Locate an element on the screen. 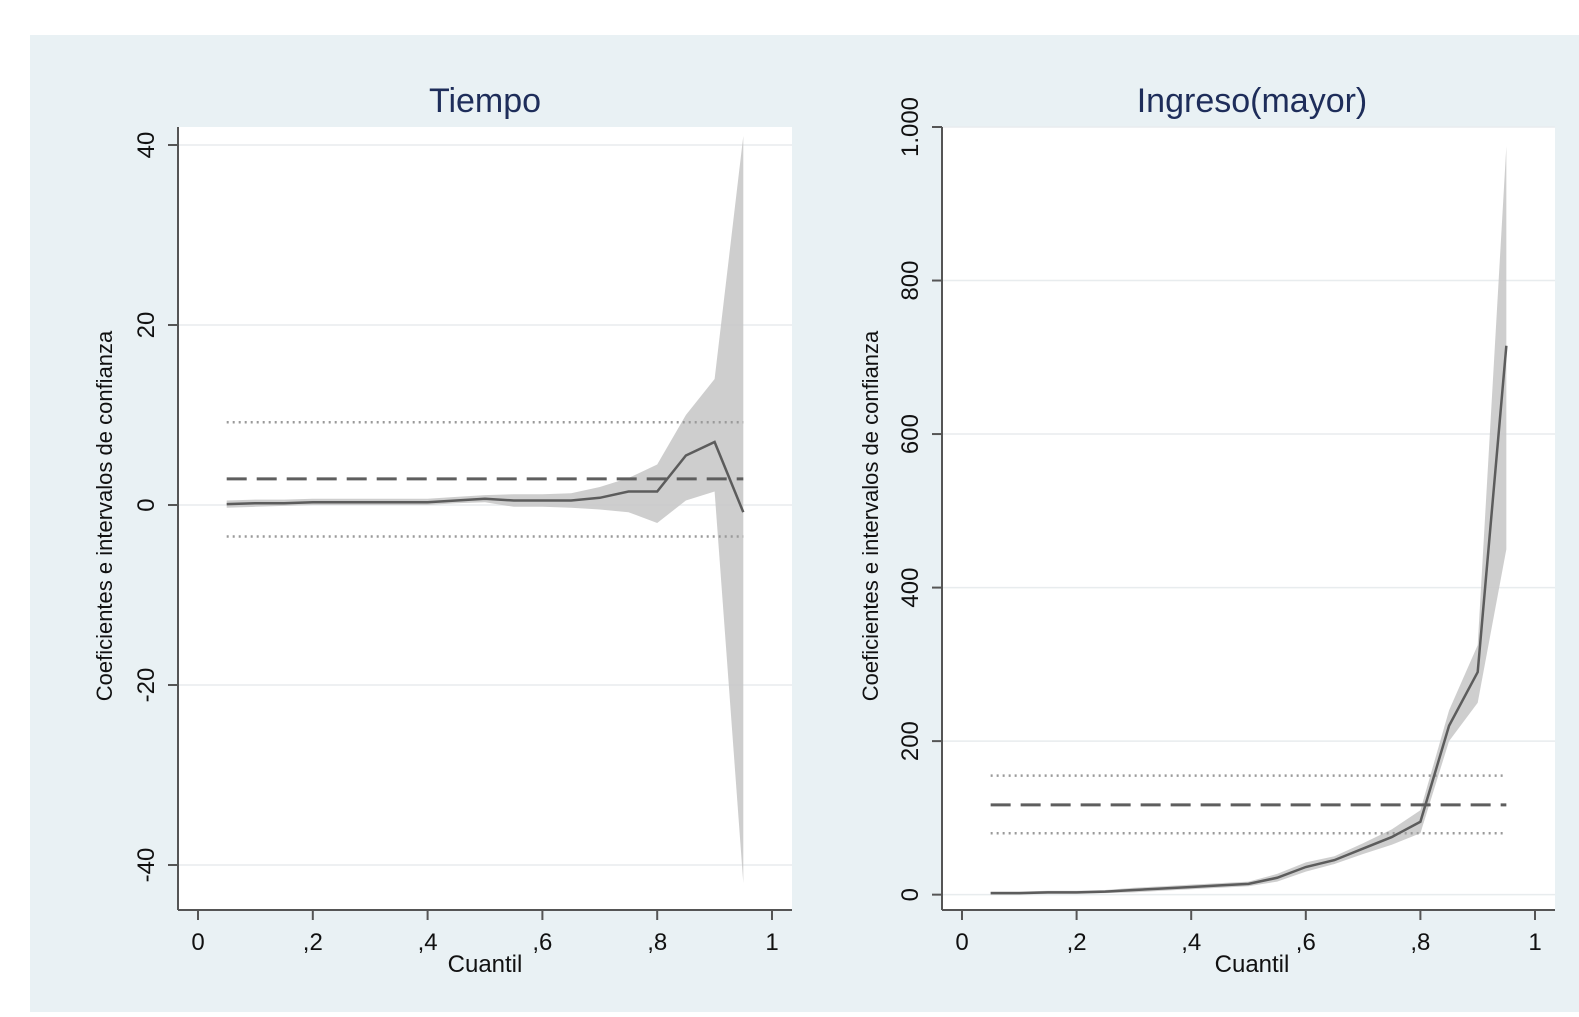  y-tick-label: 200 is located at coordinates (910, 741).